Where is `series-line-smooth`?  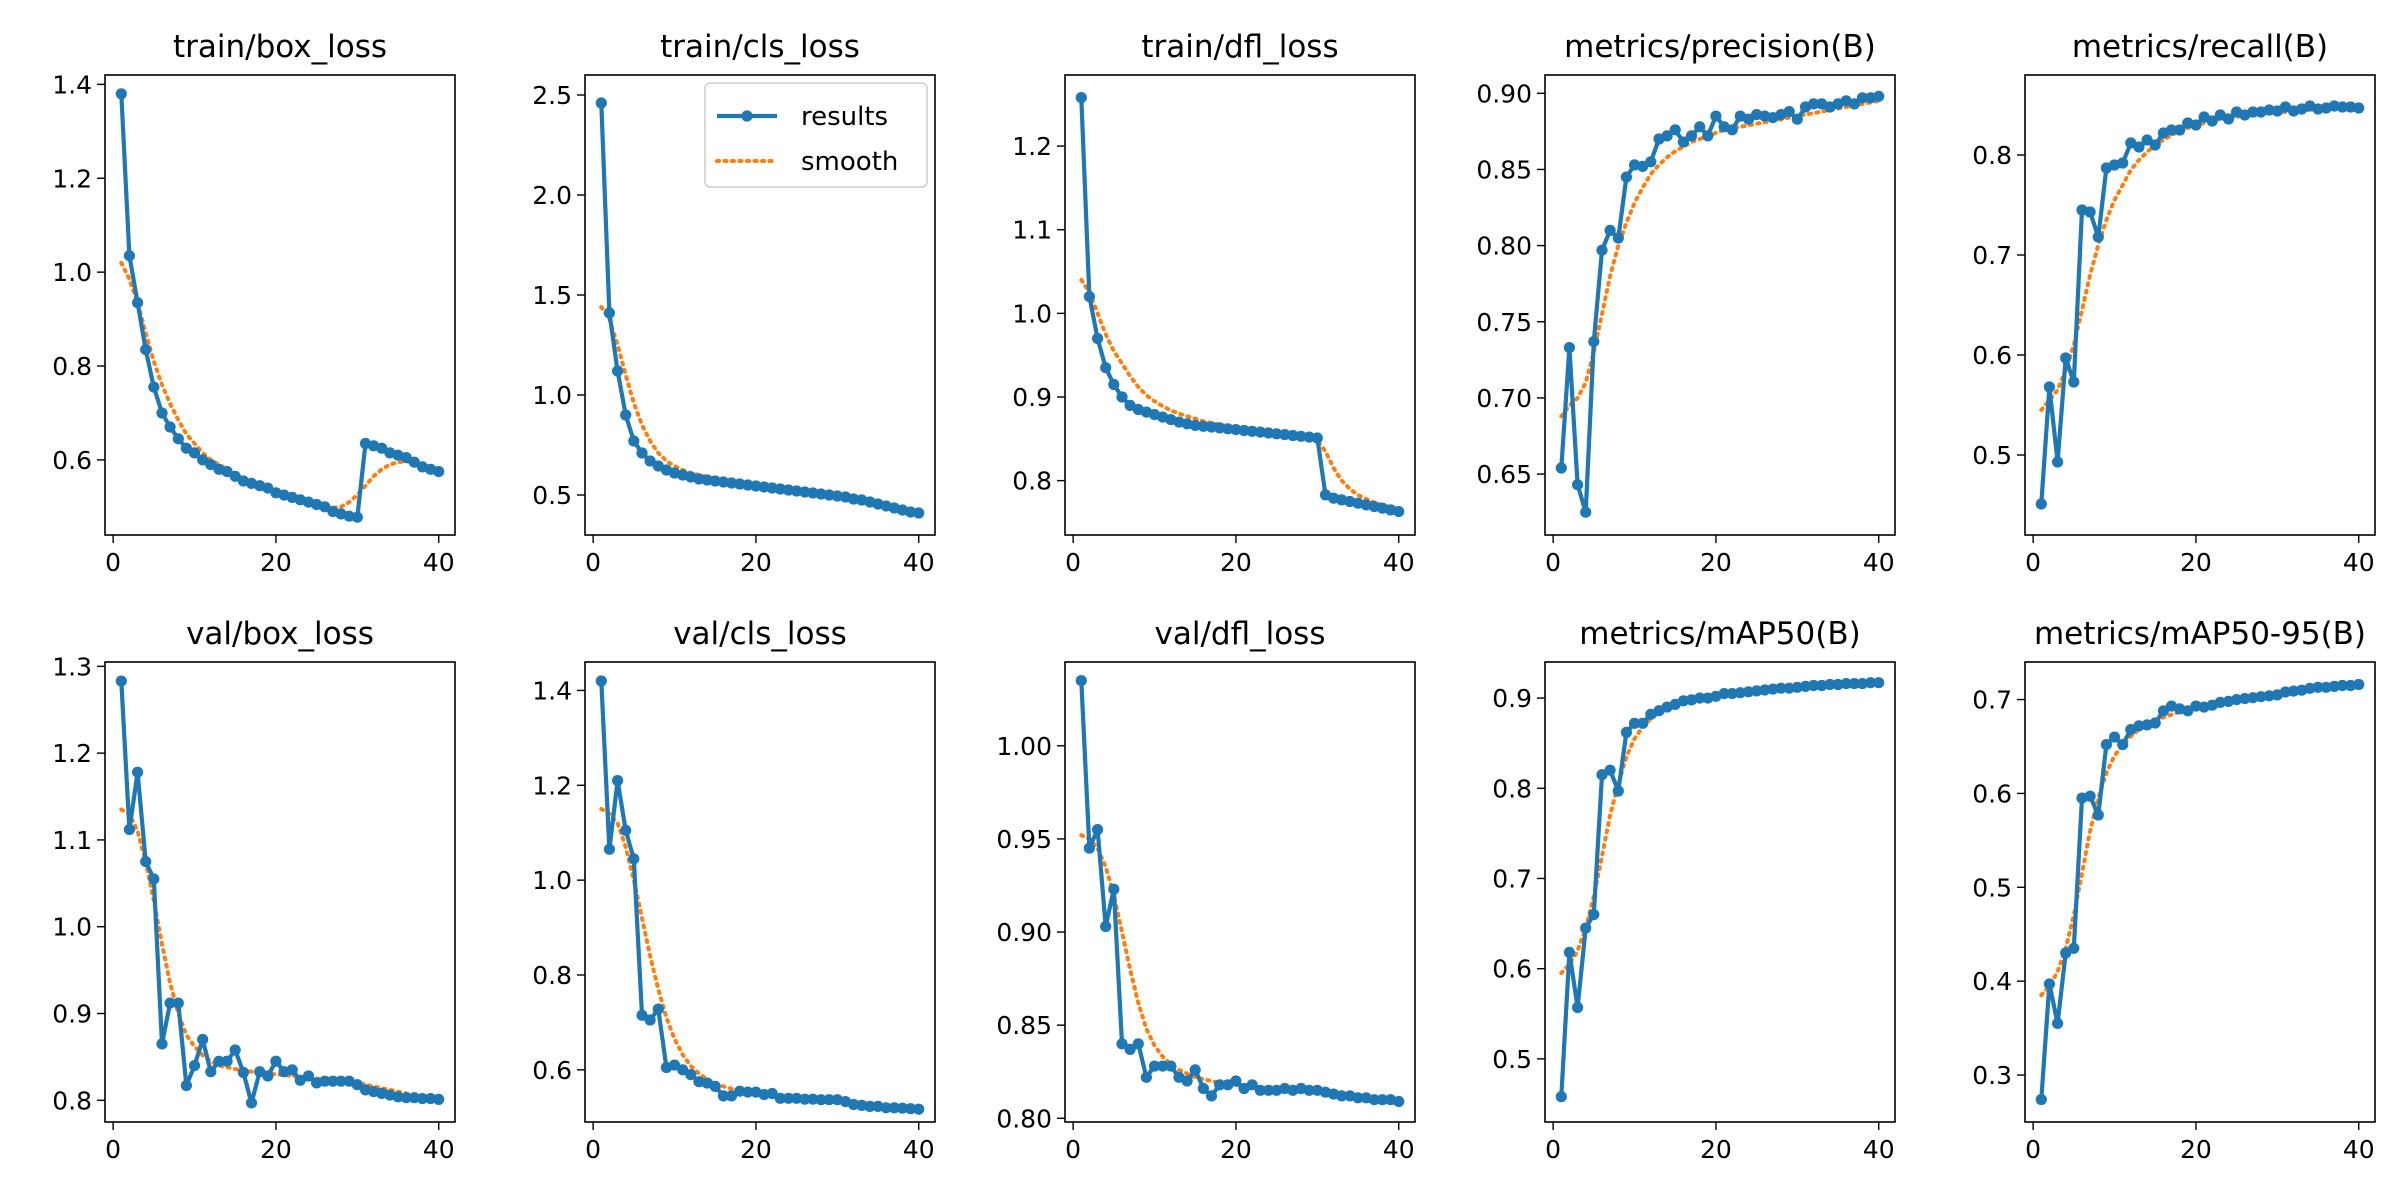
series-line-smooth is located at coordinates (1240, 967).